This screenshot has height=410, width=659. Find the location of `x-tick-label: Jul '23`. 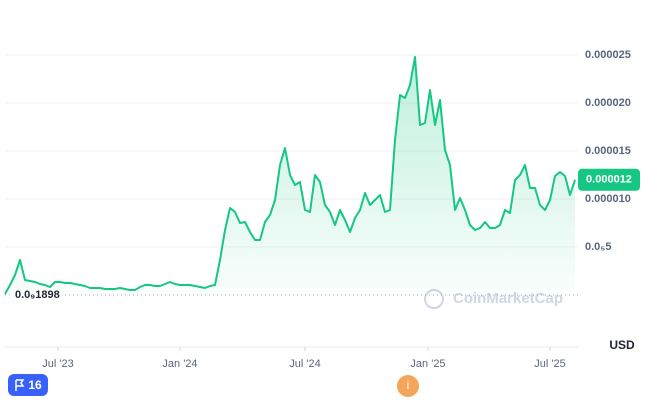

x-tick-label: Jul '23 is located at coordinates (57, 364).